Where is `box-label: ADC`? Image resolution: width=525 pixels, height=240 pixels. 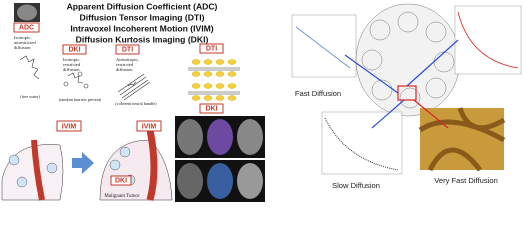
box-label: ADC is located at coordinates (26, 28).